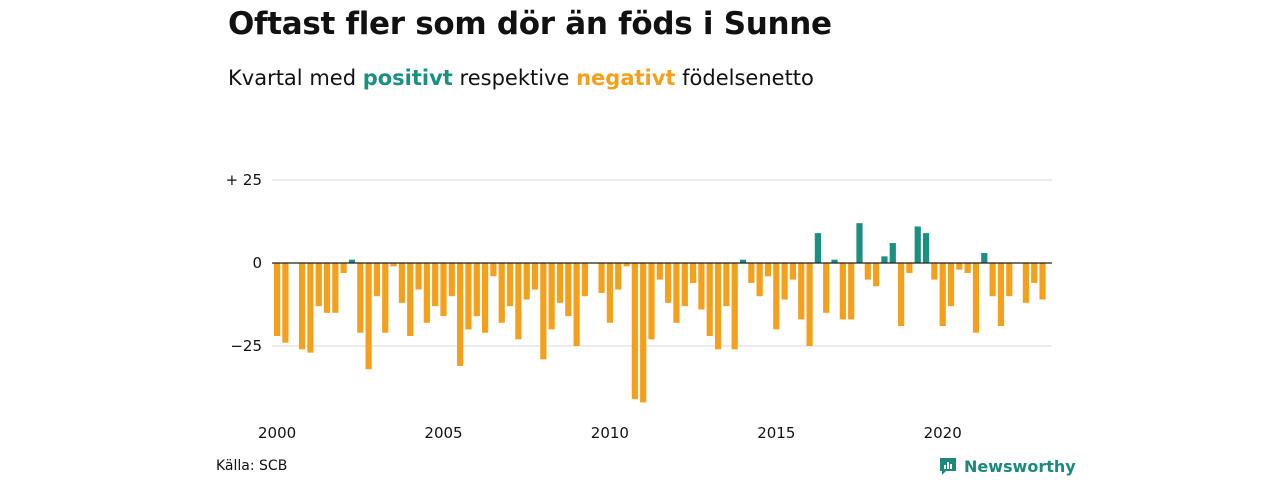  Describe the element at coordinates (514, 78) in the screenshot. I see `subtitle-middle: respektive` at that location.